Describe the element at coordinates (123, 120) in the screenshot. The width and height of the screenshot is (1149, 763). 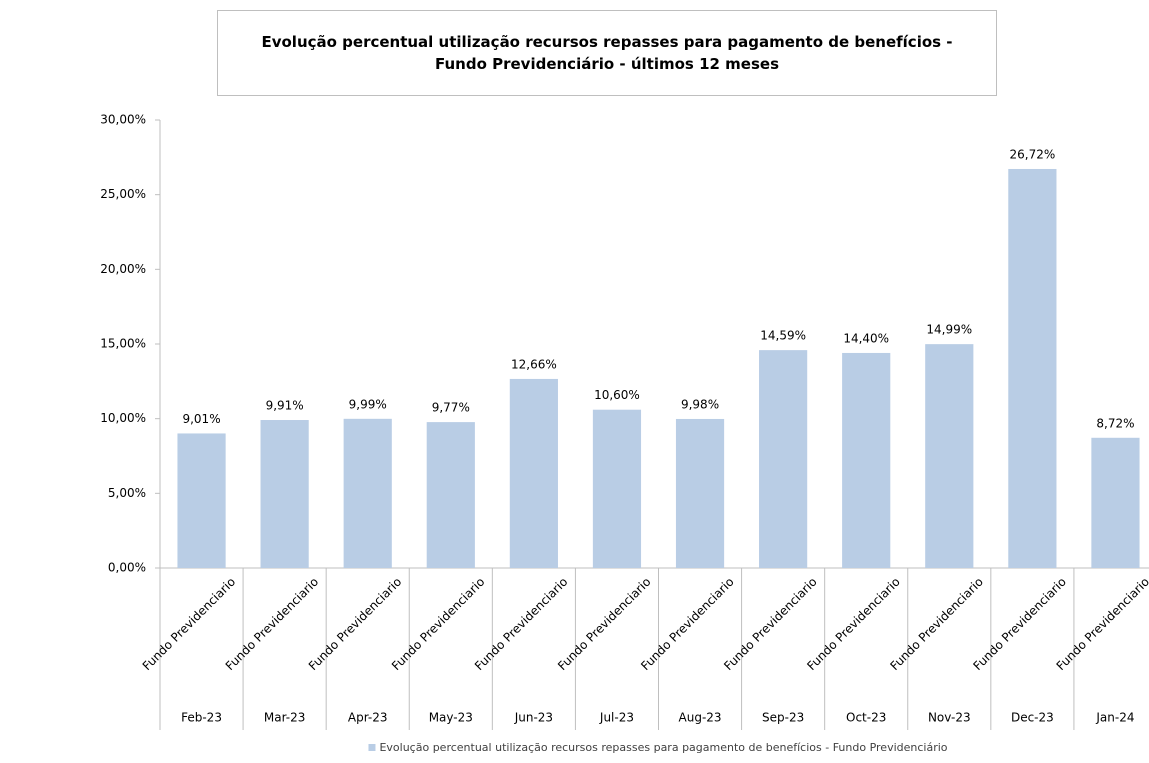
I see `y-tick-label: 30,00%` at that location.